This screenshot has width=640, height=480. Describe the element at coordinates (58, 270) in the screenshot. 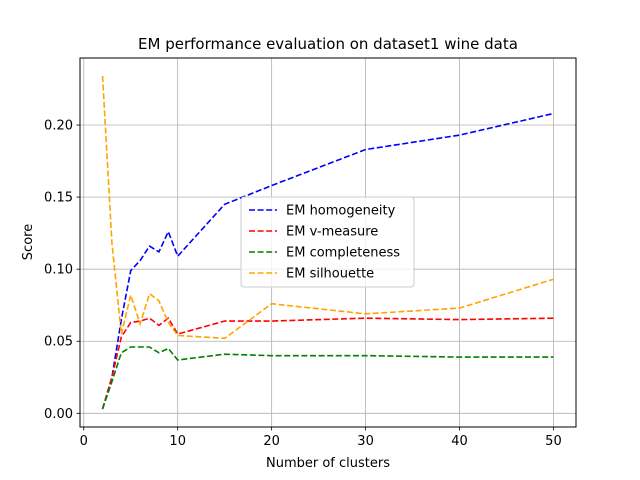

I see `y-tick-label: 0.10` at that location.